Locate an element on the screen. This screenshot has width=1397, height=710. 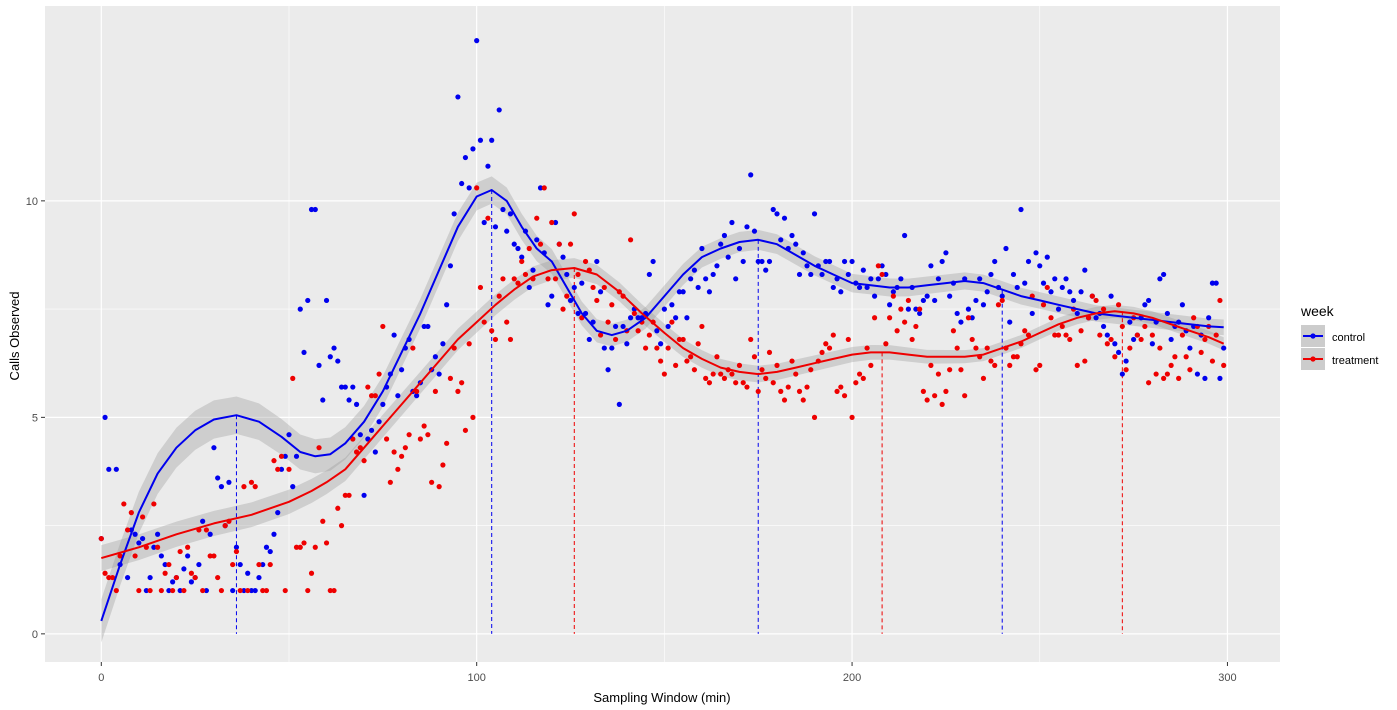
y-axis-title: Calls Observed is located at coordinates (14, 336).